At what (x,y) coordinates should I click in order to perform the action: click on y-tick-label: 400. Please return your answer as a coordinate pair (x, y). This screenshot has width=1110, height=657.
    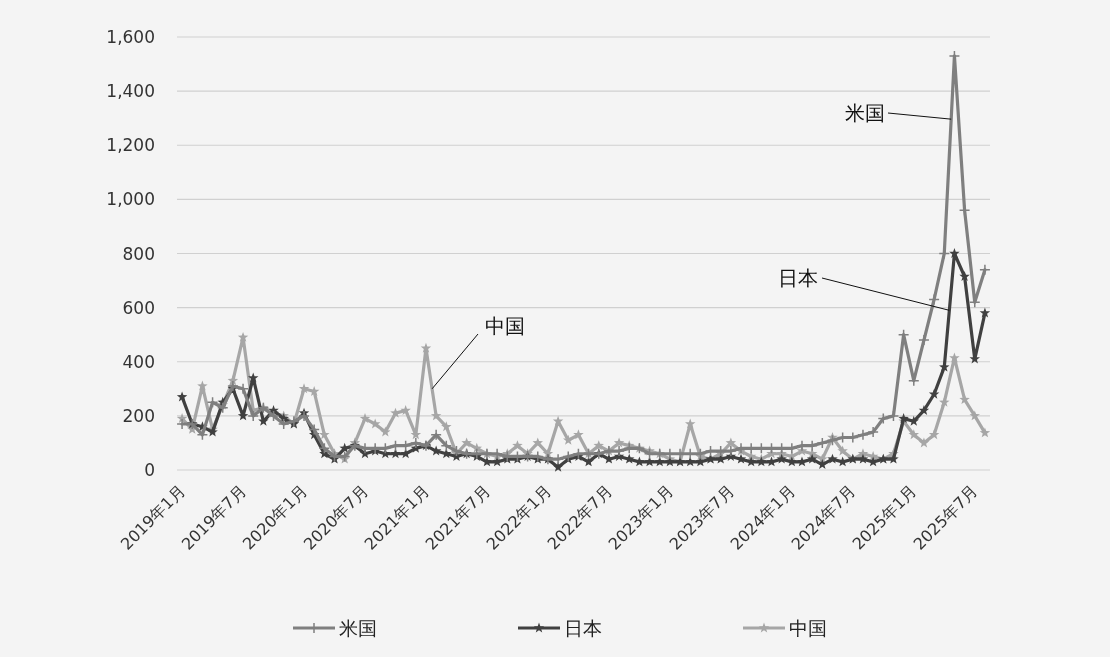
    Looking at the image, I should click on (138, 361).